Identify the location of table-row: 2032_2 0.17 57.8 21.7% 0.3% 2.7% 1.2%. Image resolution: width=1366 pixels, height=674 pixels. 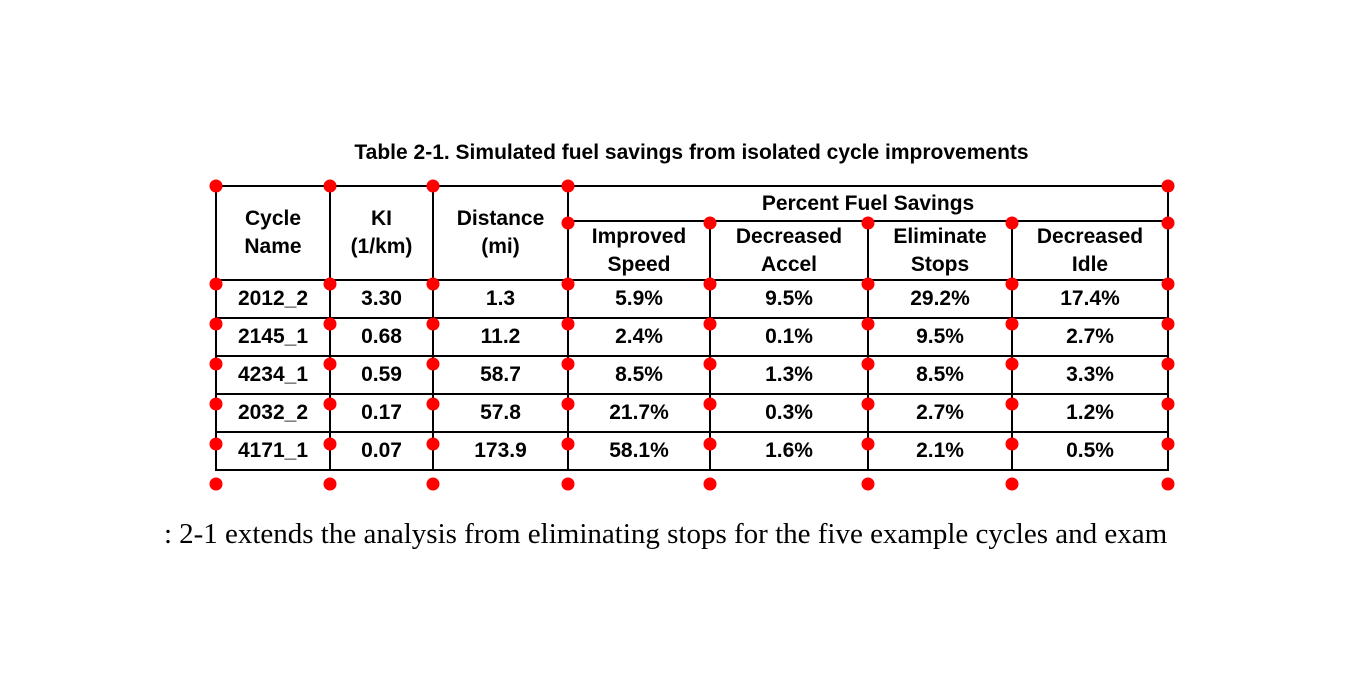
(692, 413).